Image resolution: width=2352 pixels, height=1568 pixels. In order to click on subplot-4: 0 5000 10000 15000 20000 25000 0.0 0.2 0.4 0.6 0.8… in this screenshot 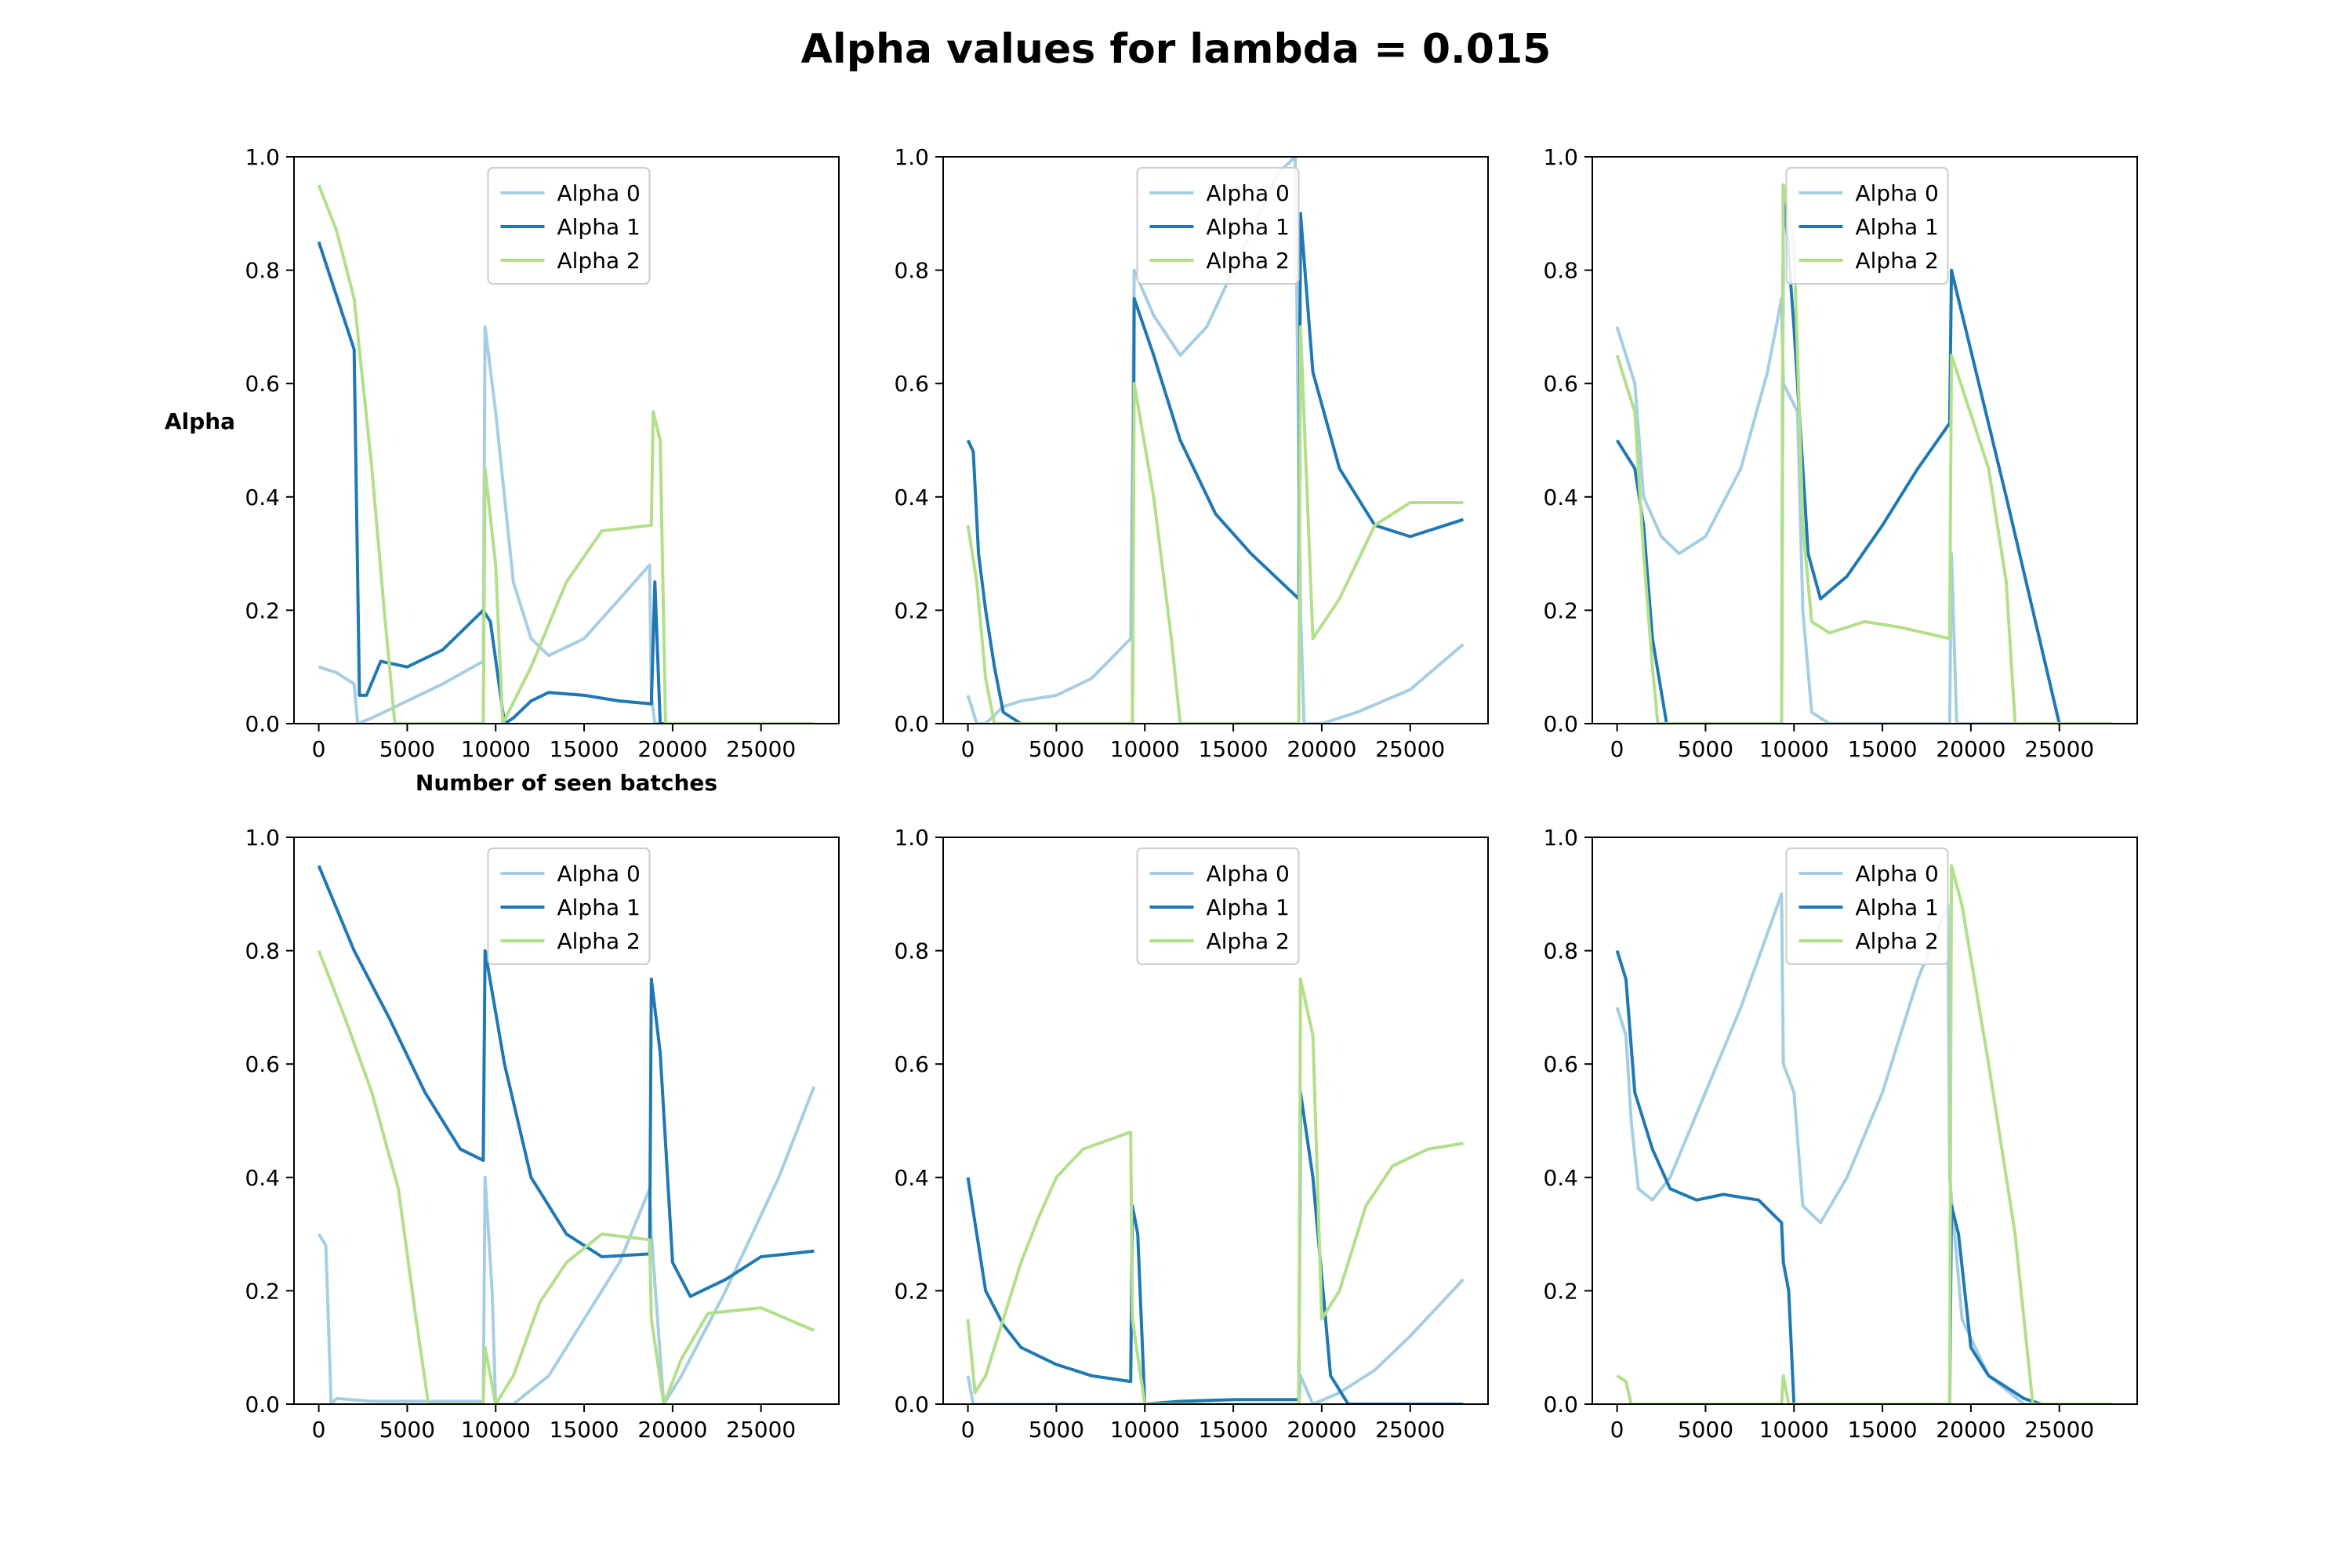, I will do `click(542, 1134)`.